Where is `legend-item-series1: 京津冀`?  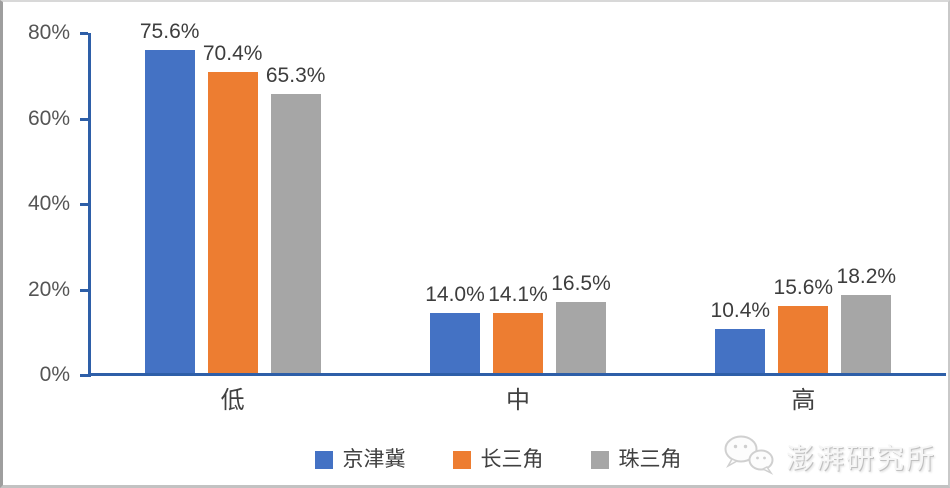
legend-item-series1: 京津冀 is located at coordinates (360, 459).